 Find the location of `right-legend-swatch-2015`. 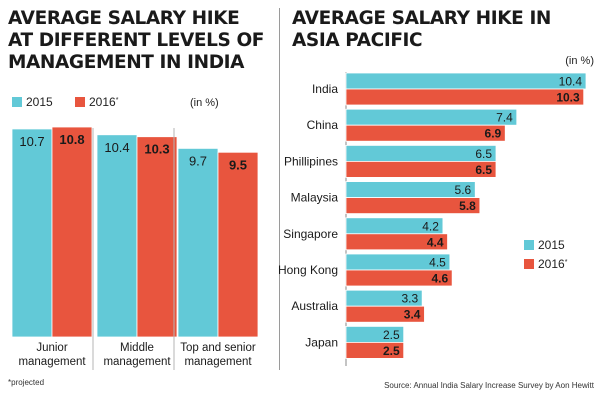

right-legend-swatch-2015 is located at coordinates (529, 245).